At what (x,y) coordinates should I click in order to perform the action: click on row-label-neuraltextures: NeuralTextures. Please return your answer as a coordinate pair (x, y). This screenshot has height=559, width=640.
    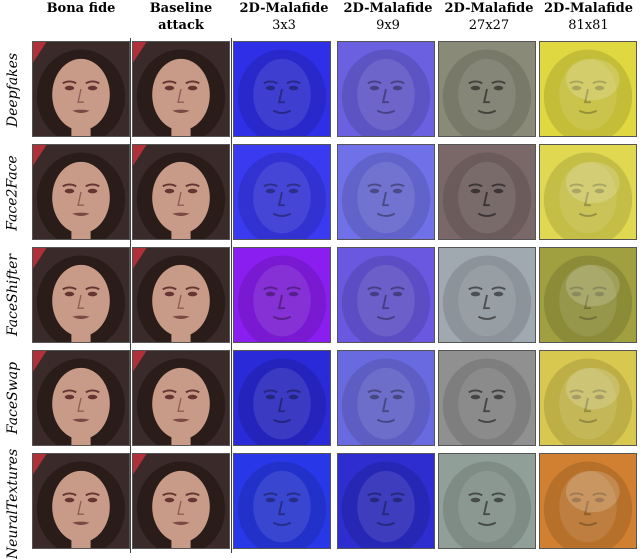
    Looking at the image, I should click on (13, 503).